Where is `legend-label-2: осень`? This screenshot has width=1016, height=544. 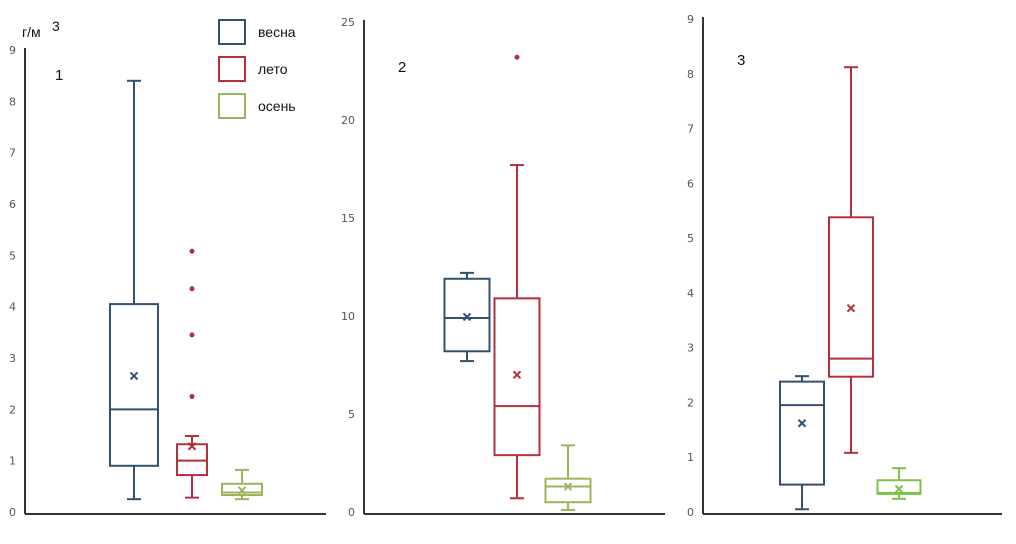 legend-label-2: осень is located at coordinates (277, 106).